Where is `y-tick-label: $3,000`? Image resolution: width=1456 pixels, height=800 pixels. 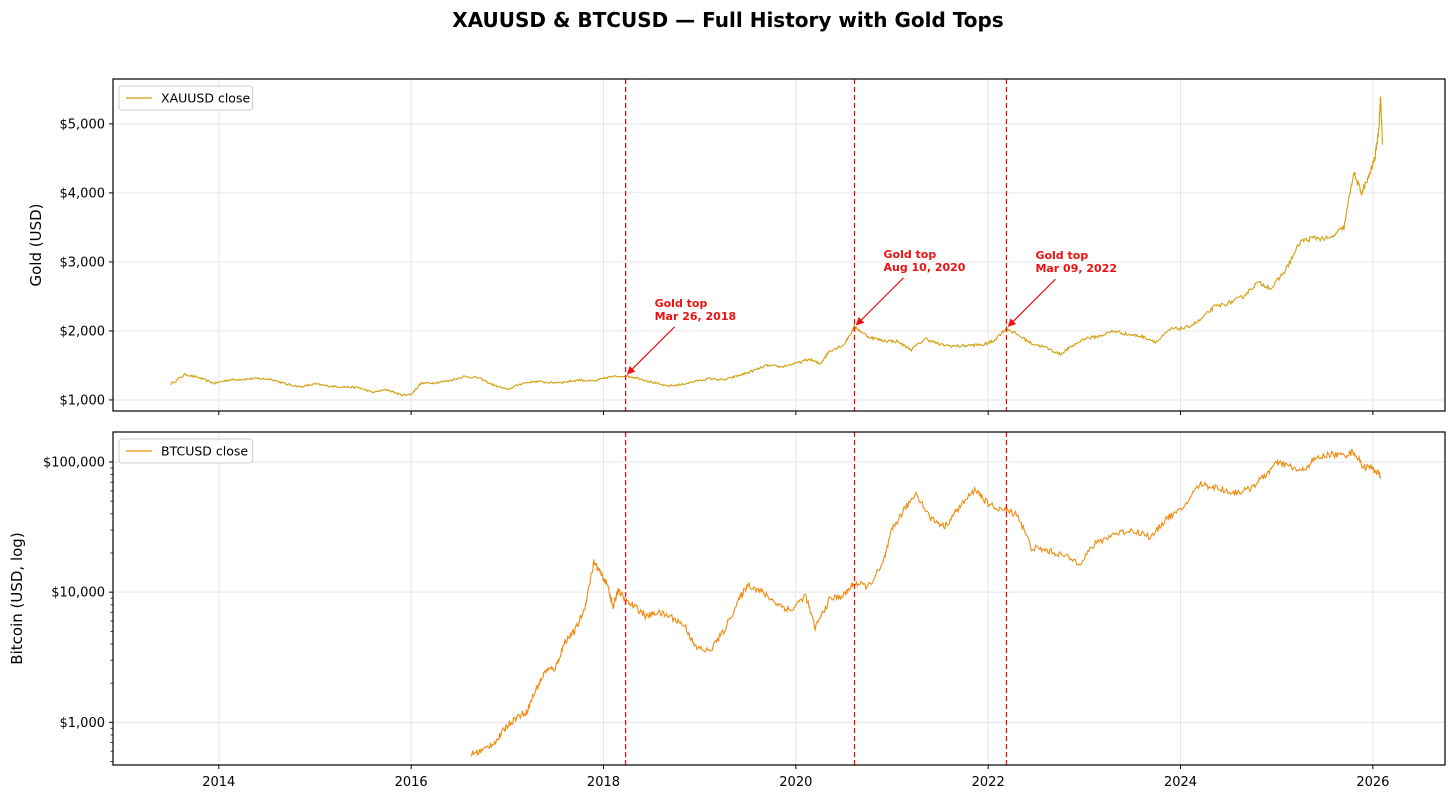 y-tick-label: $3,000 is located at coordinates (83, 262).